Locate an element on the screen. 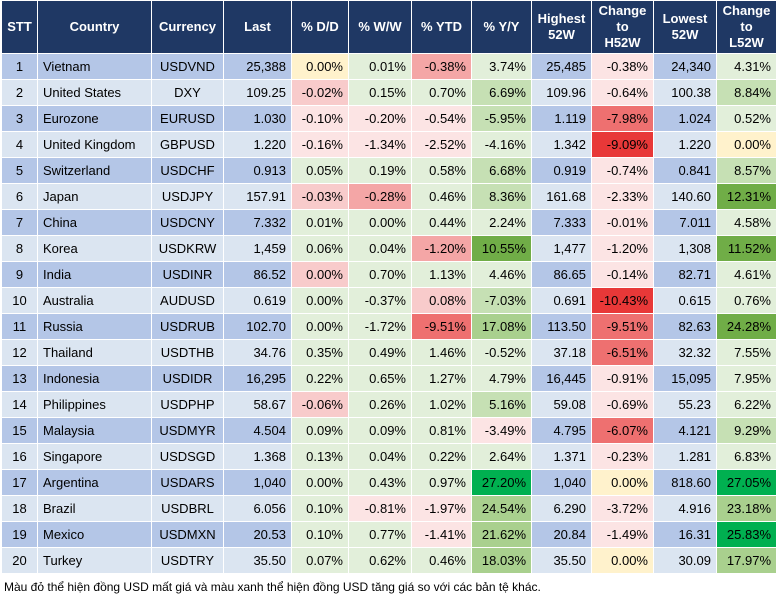  table-cell: 7.55% is located at coordinates (746, 352).